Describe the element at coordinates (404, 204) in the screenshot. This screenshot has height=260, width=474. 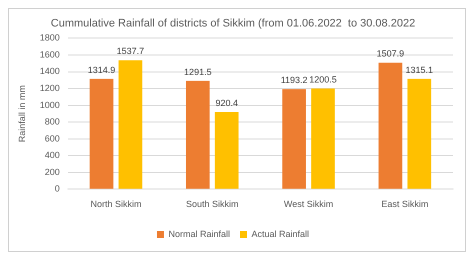
I see `x-tick-label: East Sikkim` at that location.